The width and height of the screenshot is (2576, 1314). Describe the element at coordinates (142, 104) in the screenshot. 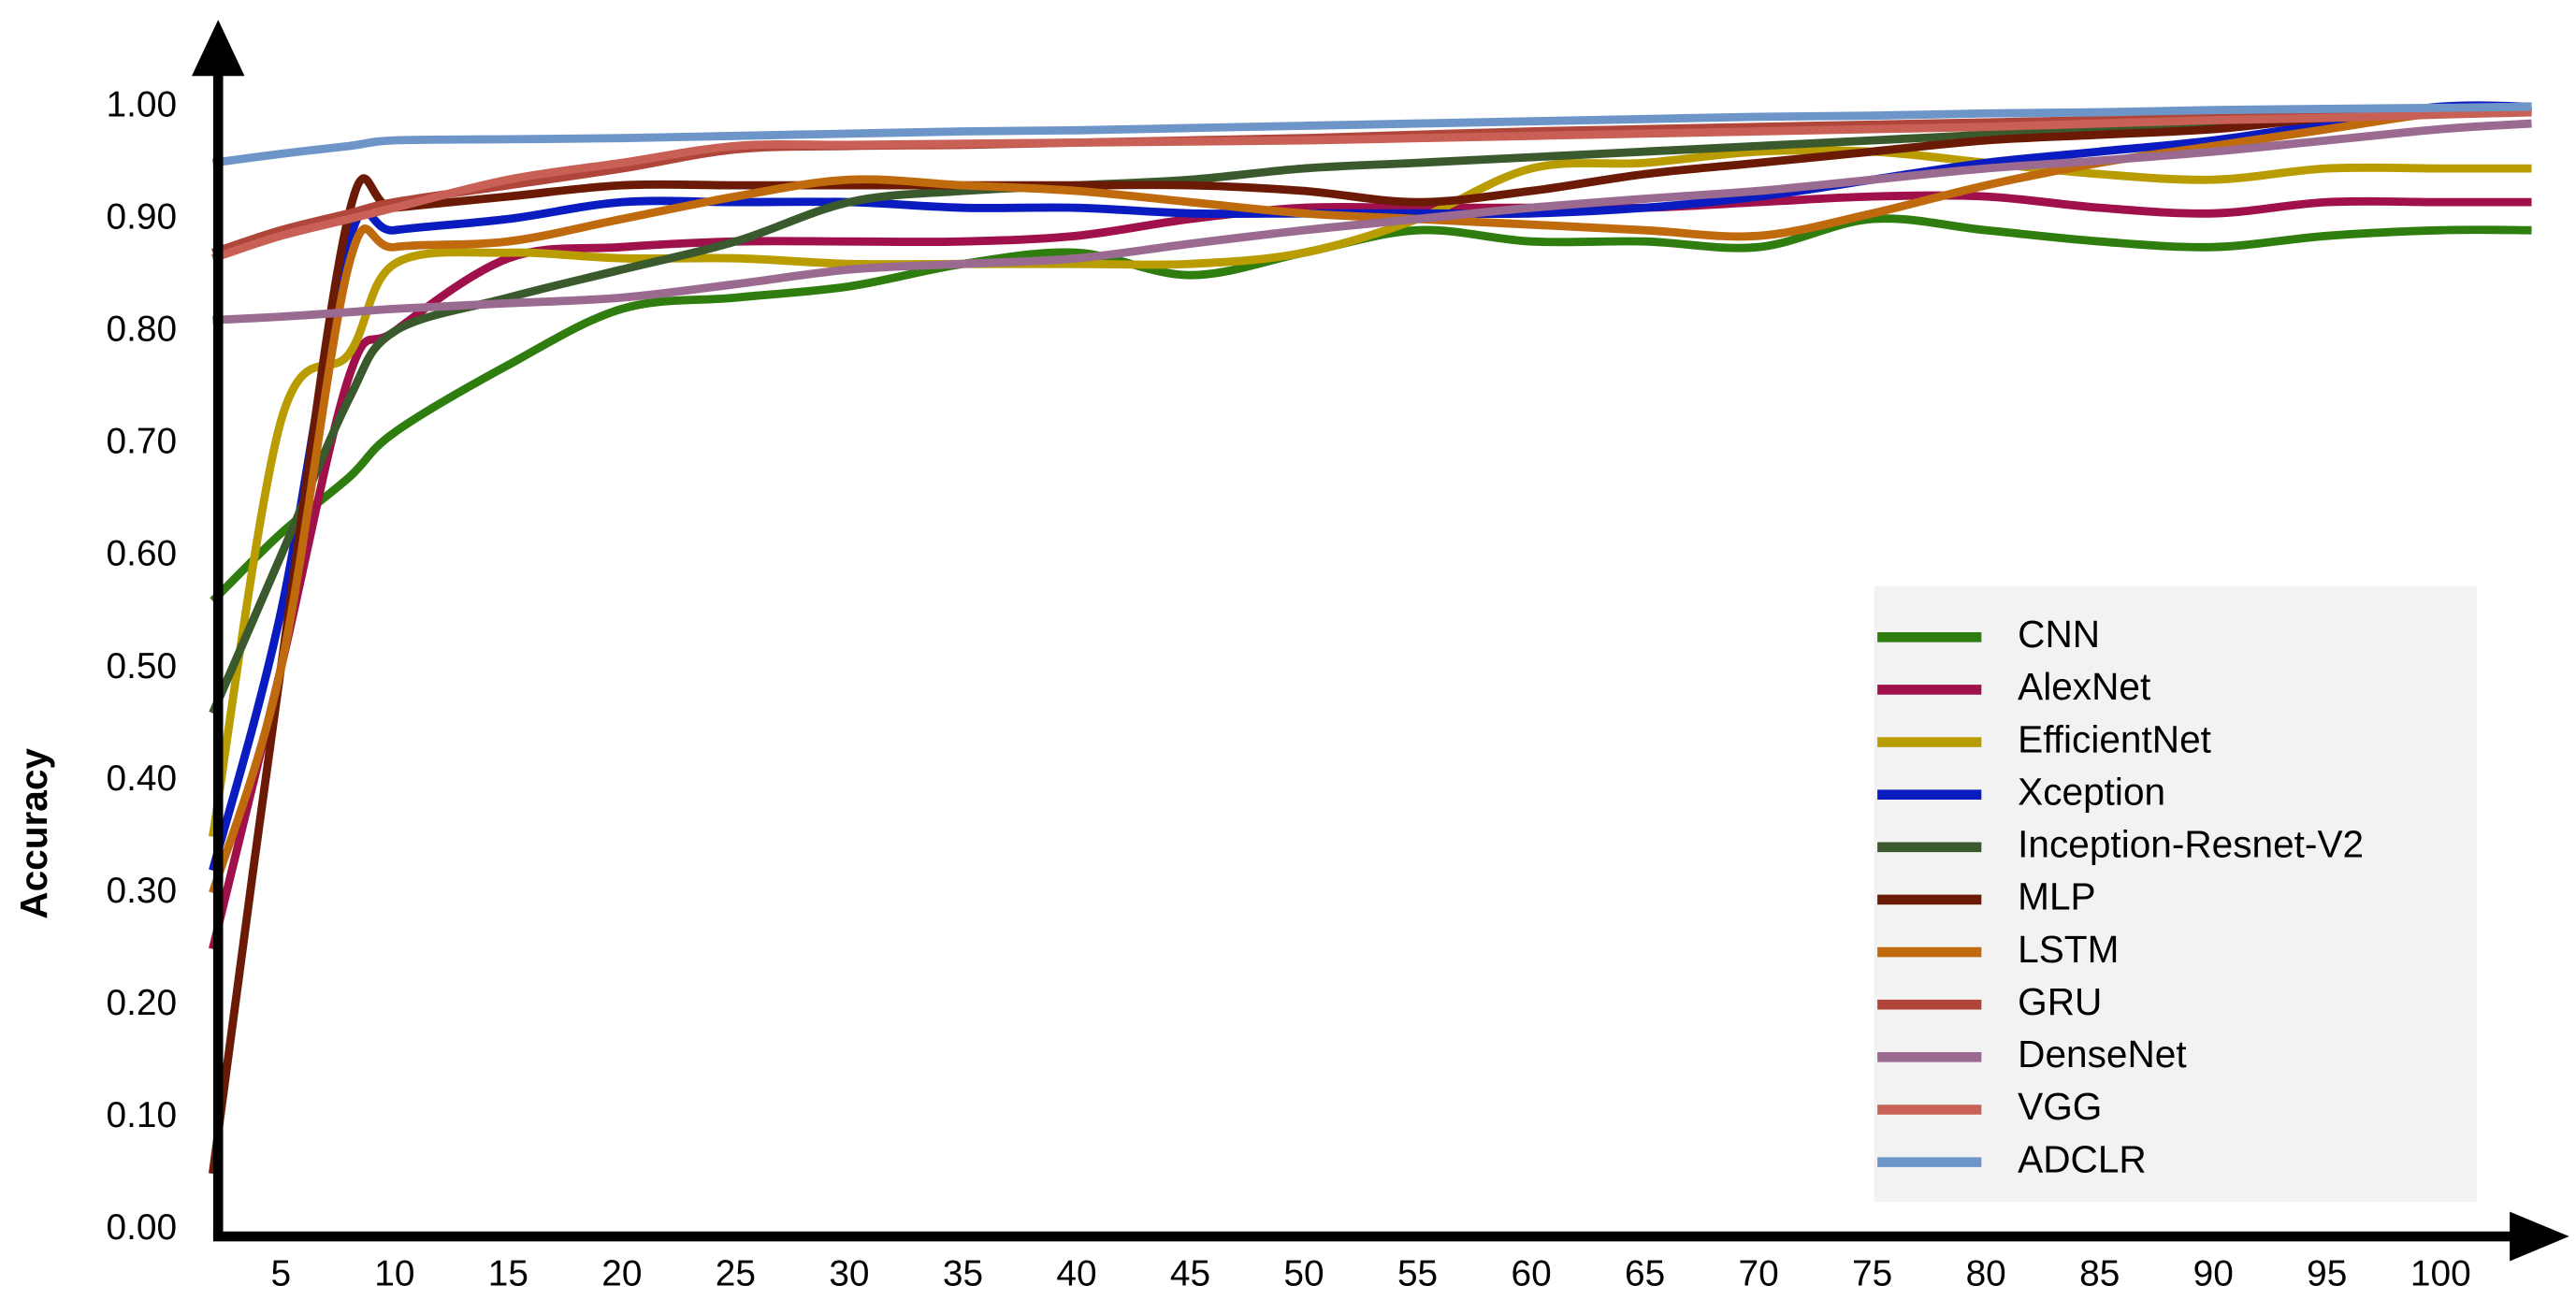

I see `y-tick-label: 1.00` at that location.